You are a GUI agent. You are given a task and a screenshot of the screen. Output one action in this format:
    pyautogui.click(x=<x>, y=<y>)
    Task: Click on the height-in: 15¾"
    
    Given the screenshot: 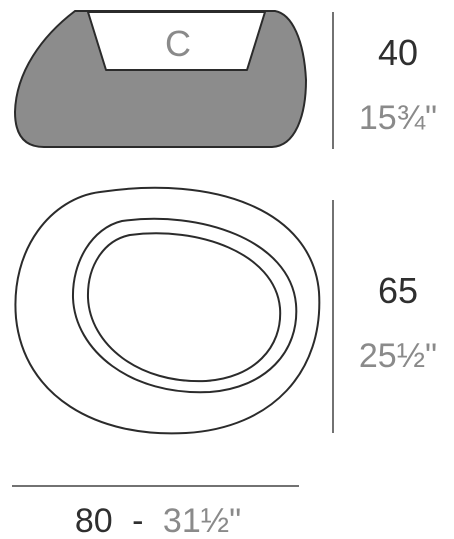 What is the action you would take?
    pyautogui.click(x=398, y=118)
    